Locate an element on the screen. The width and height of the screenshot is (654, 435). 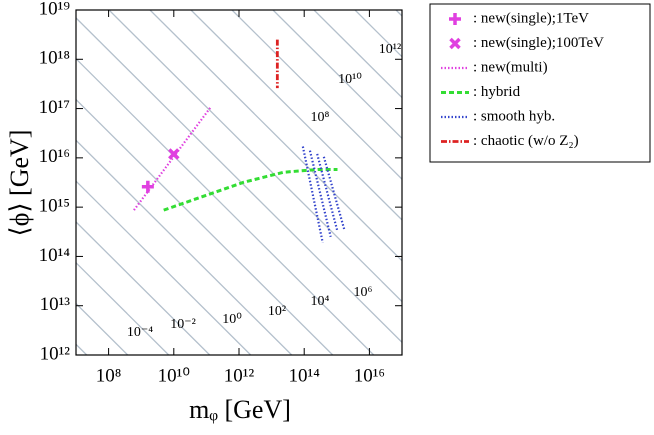
y-tick-label: 10¹³ is located at coordinates (55, 304).